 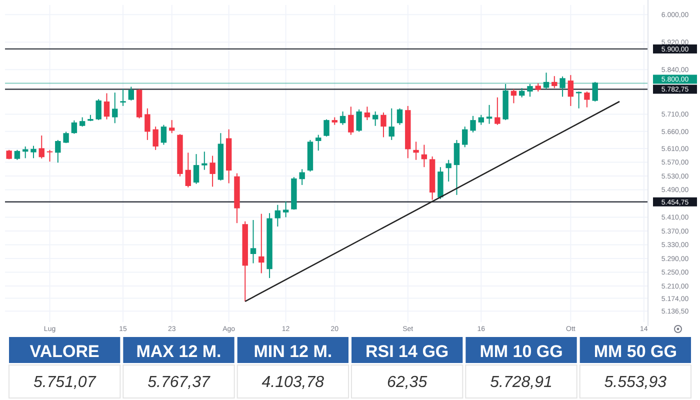 What do you see at coordinates (65, 351) in the screenshot?
I see `category-label: VALORE` at bounding box center [65, 351].